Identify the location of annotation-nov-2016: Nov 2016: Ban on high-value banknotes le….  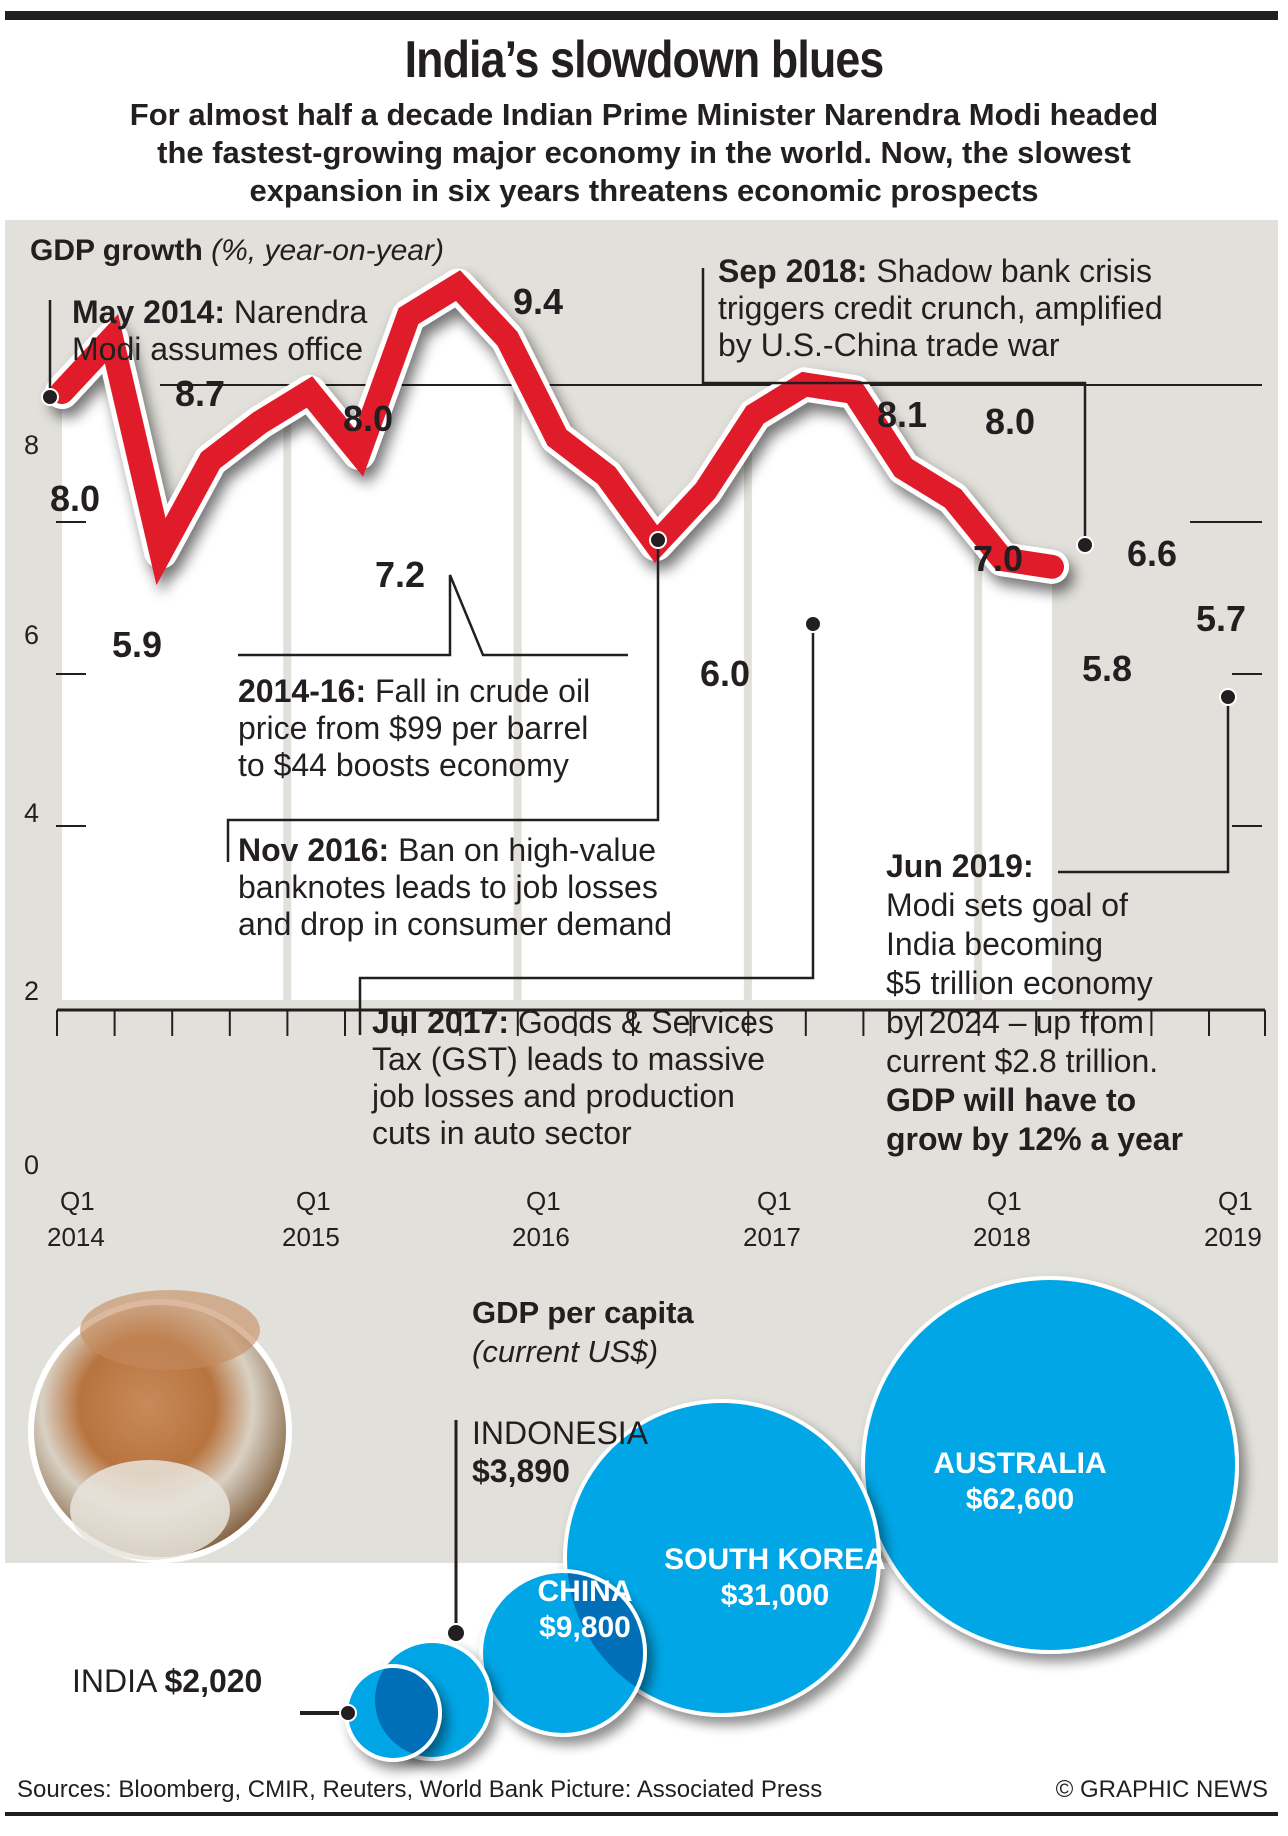
(455, 887).